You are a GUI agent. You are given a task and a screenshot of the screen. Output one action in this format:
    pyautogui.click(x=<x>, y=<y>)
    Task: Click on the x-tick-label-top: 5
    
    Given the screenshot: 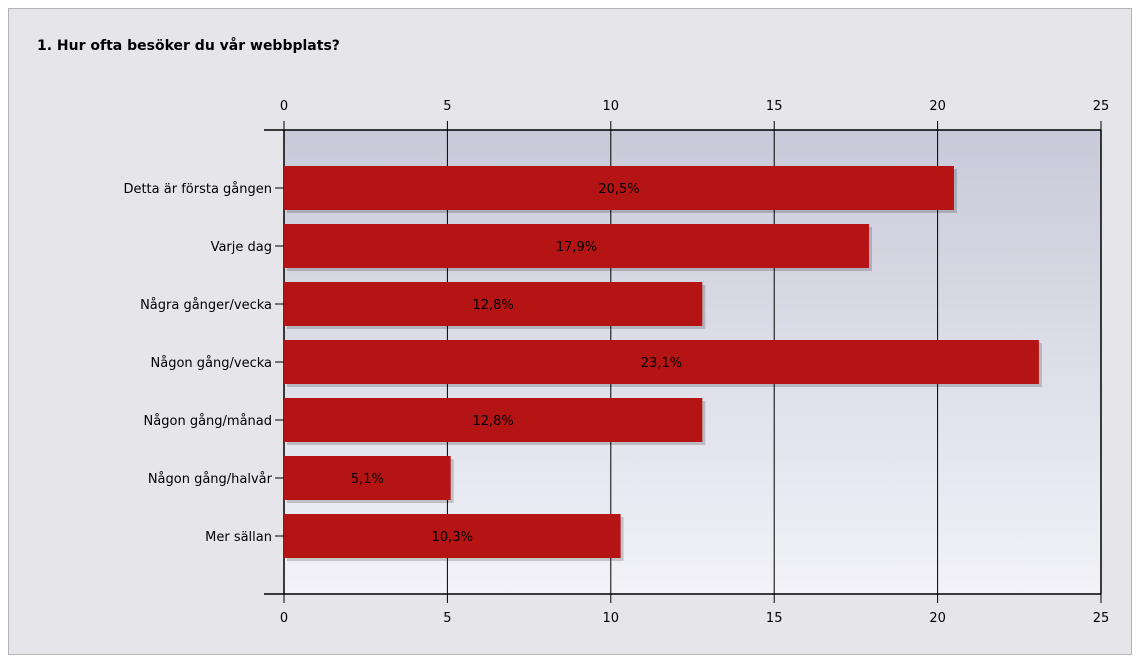 What is the action you would take?
    pyautogui.click(x=447, y=106)
    